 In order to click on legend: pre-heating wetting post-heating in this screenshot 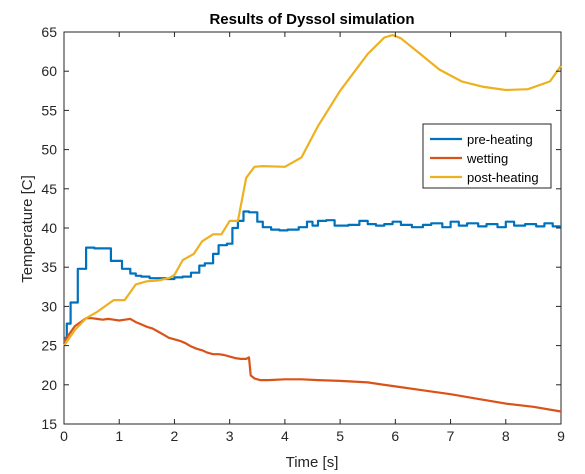, I will do `click(487, 156)`.